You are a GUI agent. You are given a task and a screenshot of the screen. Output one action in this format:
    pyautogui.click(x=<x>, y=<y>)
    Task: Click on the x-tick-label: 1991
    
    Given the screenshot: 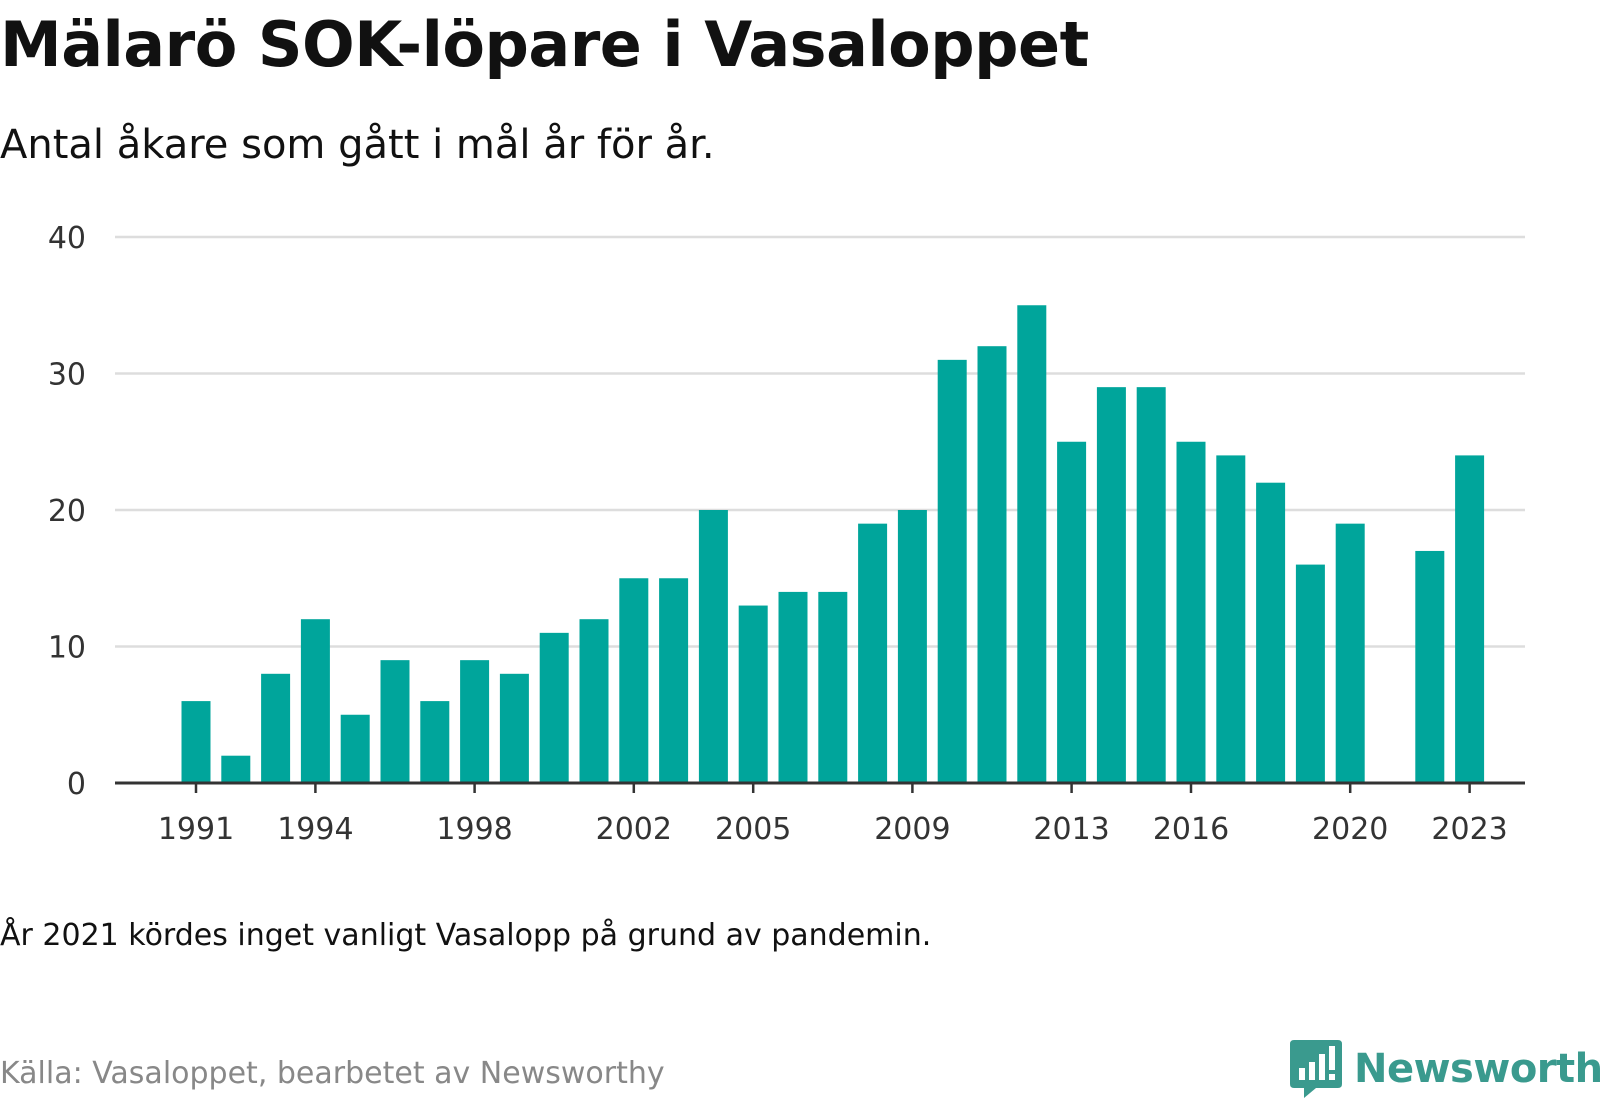 What is the action you would take?
    pyautogui.click(x=196, y=829)
    